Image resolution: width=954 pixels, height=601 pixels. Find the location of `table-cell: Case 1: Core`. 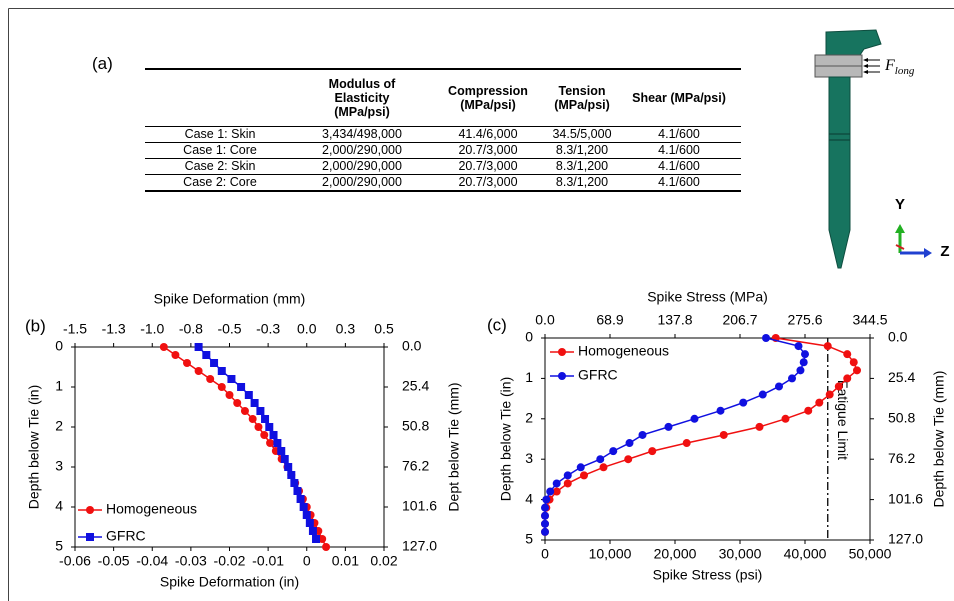

table-cell: Case 1: Core is located at coordinates (220, 150).